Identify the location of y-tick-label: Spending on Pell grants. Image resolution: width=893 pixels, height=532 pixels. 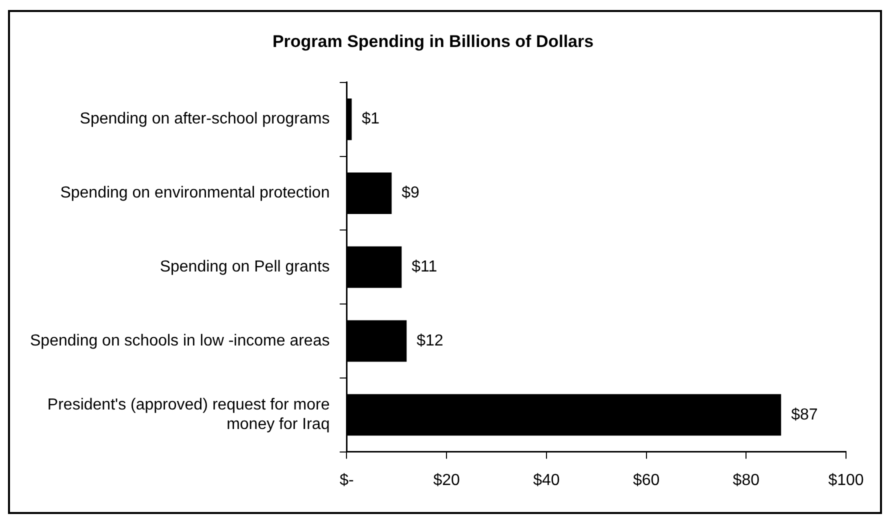
(245, 267).